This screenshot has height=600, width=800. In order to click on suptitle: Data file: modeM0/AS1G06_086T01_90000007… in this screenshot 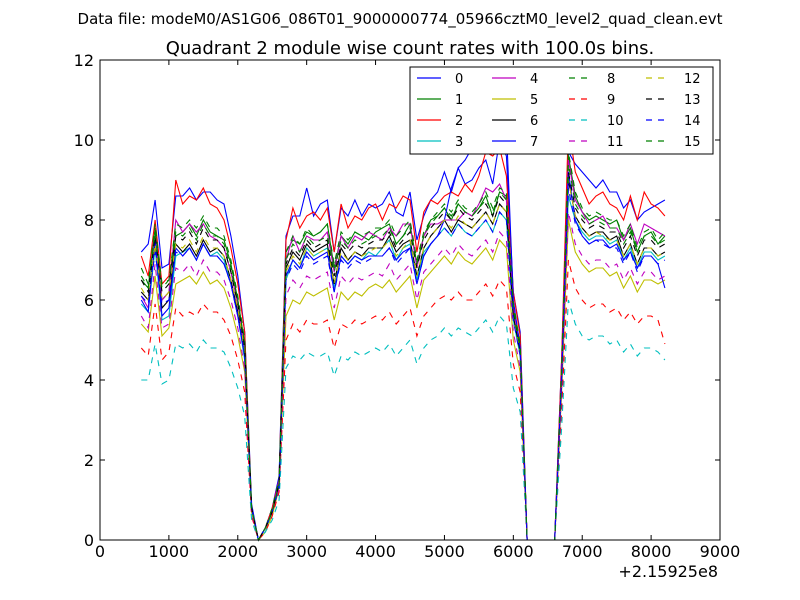, I will do `click(400, 19)`.